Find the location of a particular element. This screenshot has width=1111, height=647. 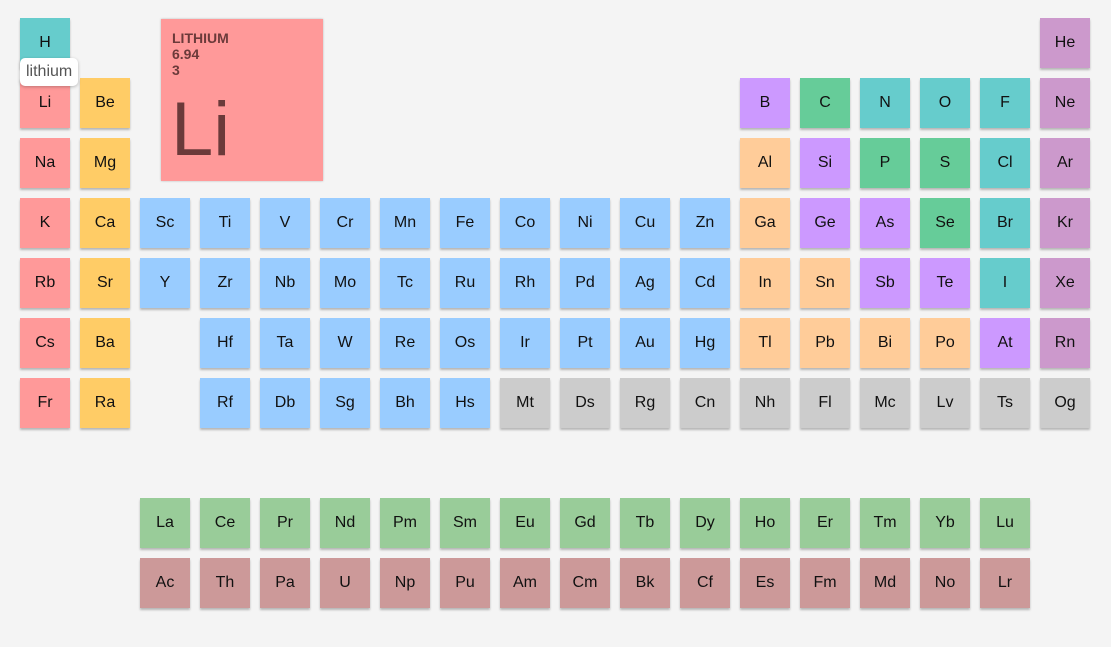

element-tile-co: Co is located at coordinates (525, 223).